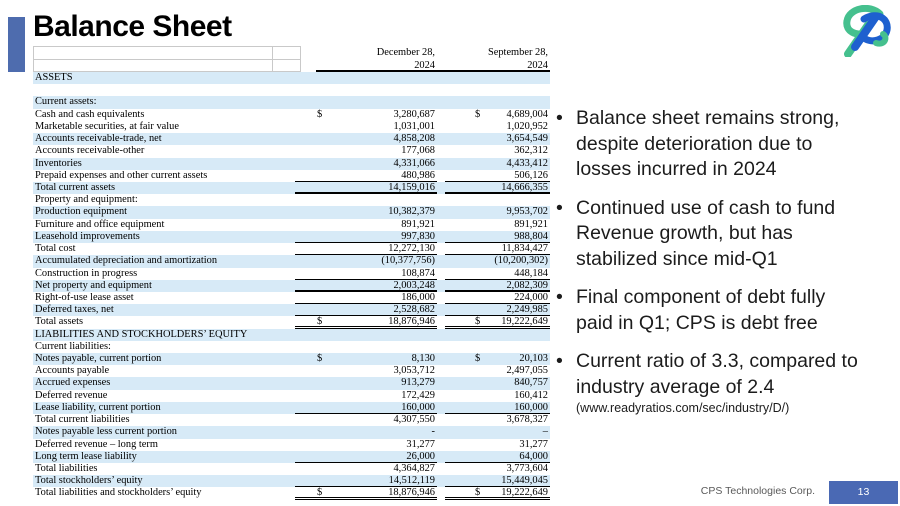 The image size is (900, 506). I want to click on value-sep-2024: 15,449,045, so click(497, 481).